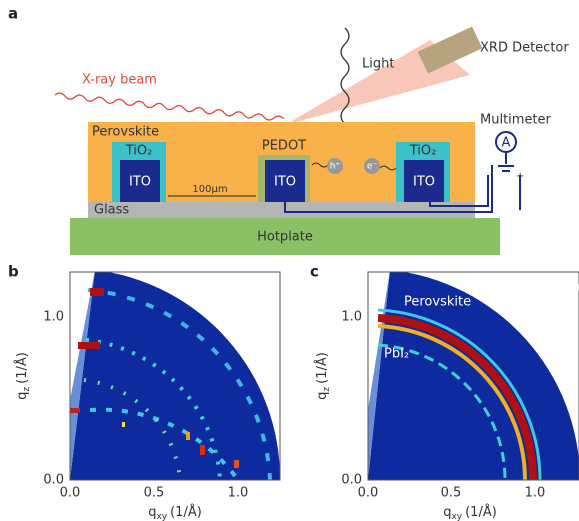  I want to click on hole-label: h⁺, so click(335, 167).